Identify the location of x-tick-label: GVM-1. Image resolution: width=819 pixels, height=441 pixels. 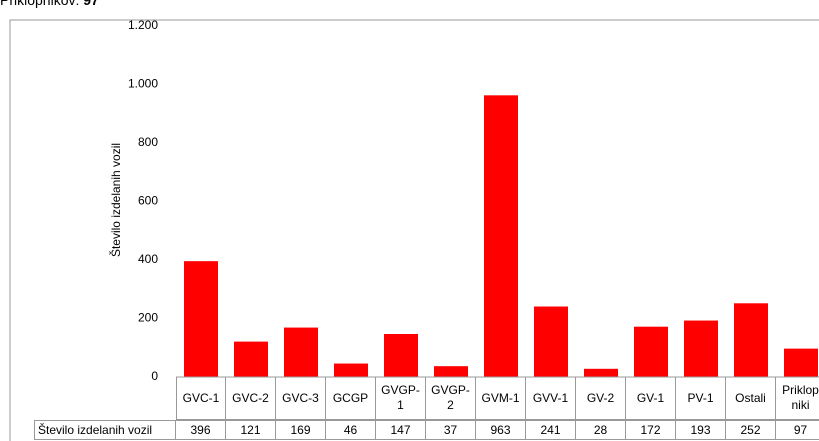
(501, 398).